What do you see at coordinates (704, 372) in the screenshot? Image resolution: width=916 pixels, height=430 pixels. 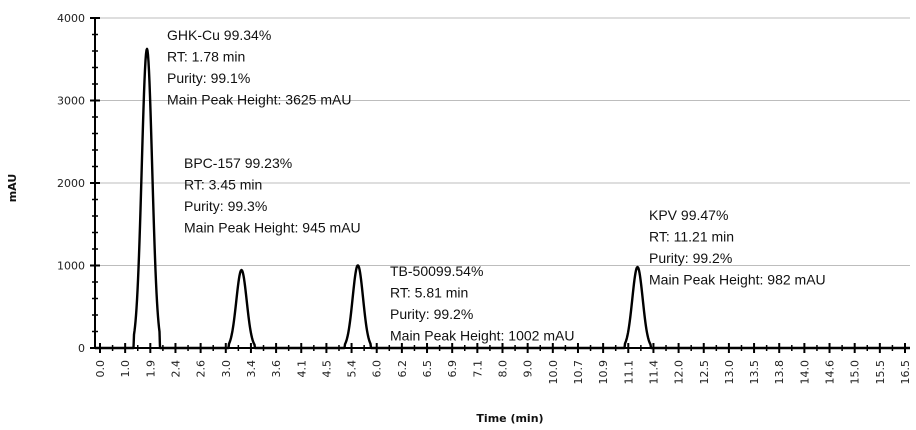 I see `x-tick-label: 12.5` at bounding box center [704, 372].